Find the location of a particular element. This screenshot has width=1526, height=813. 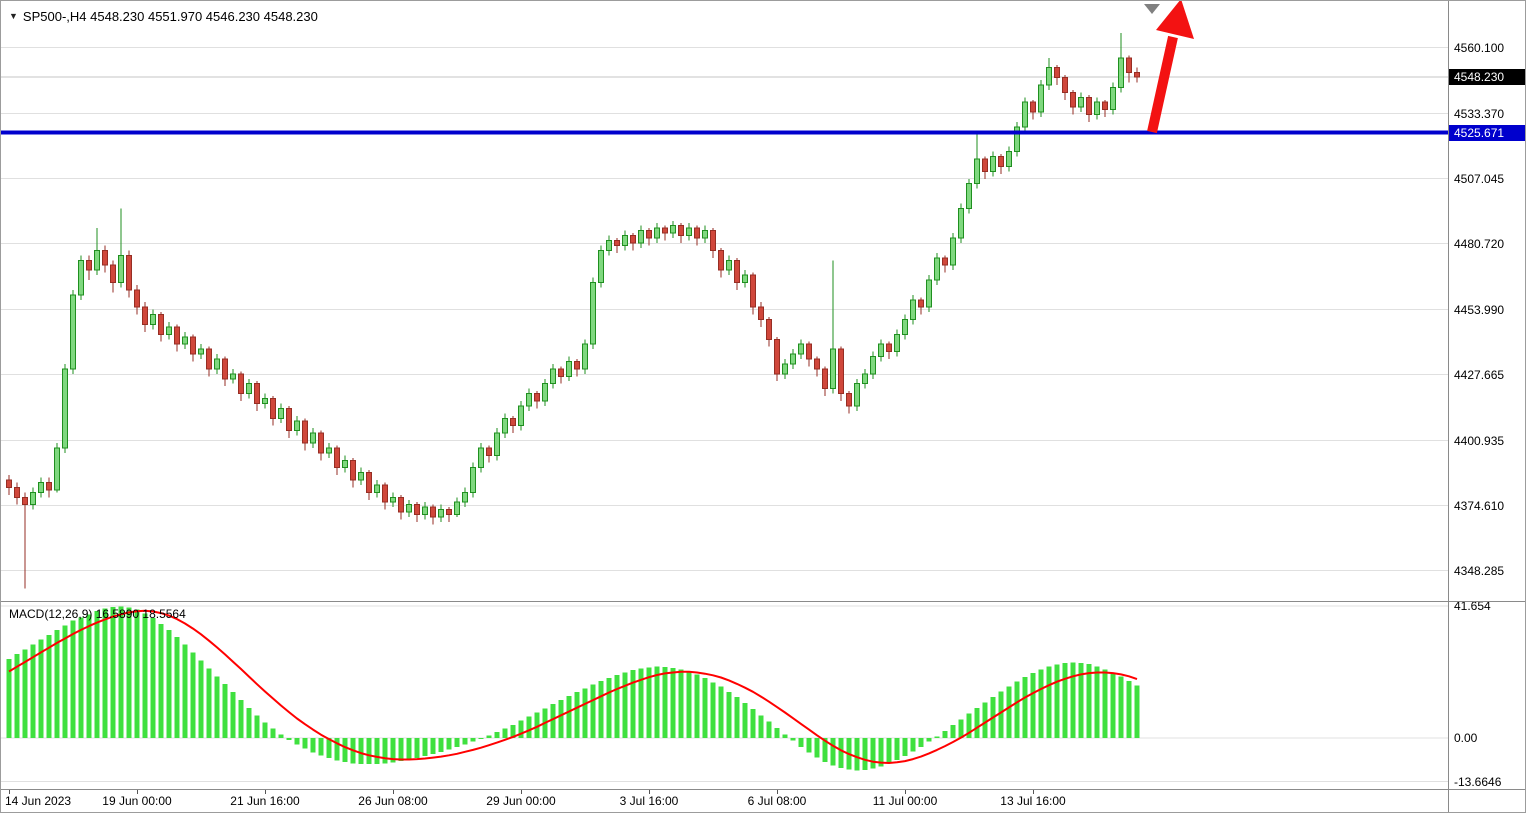

trend-arrow-shaft is located at coordinates (1162, 84).